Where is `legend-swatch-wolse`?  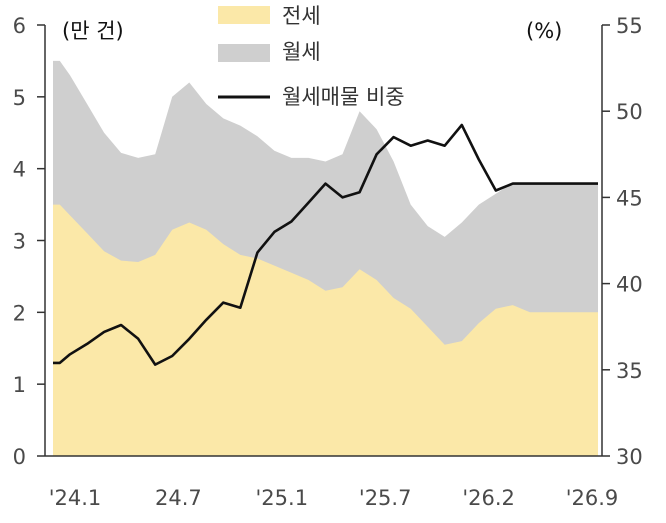 legend-swatch-wolse is located at coordinates (244, 53).